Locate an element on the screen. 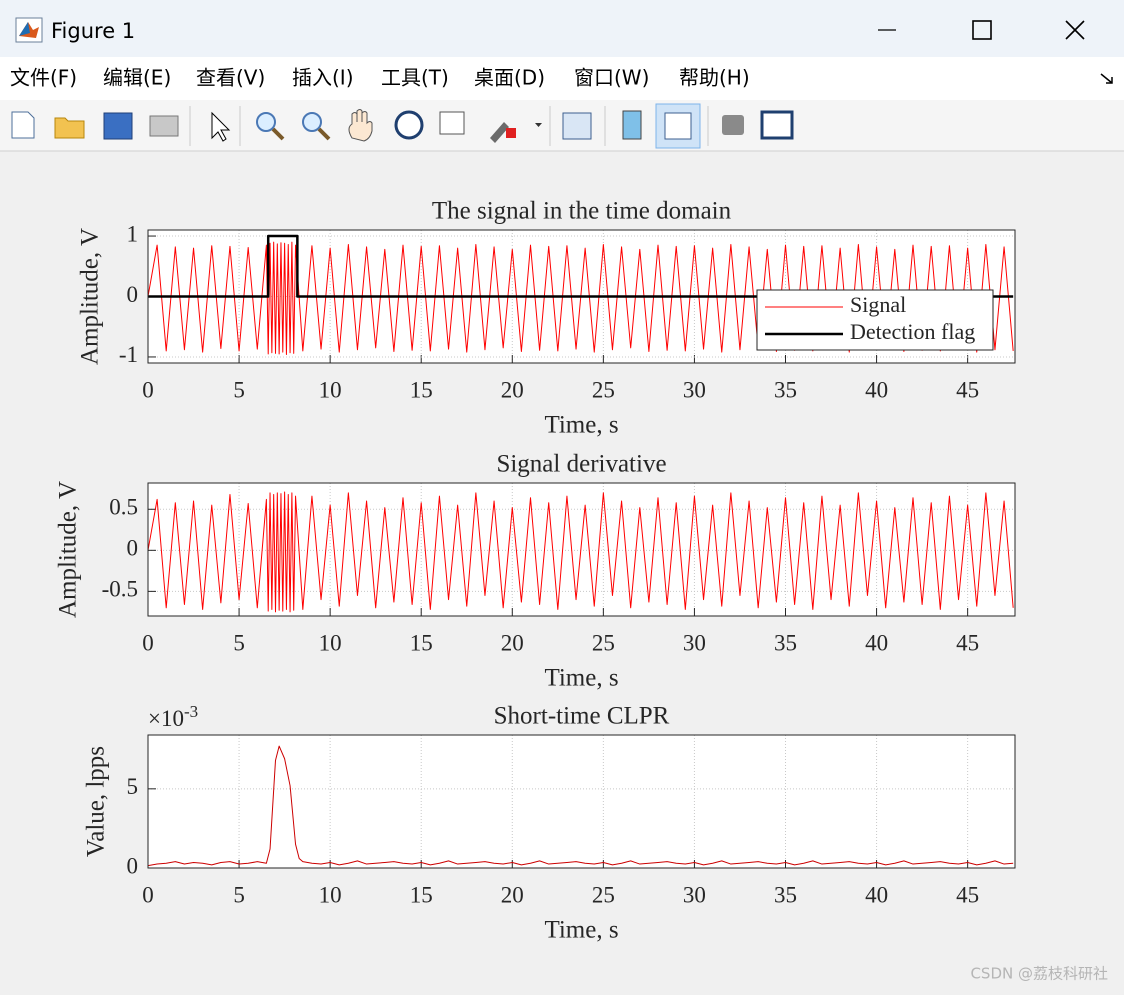 The width and height of the screenshot is (1124, 995). toolbar is located at coordinates (562, 125).